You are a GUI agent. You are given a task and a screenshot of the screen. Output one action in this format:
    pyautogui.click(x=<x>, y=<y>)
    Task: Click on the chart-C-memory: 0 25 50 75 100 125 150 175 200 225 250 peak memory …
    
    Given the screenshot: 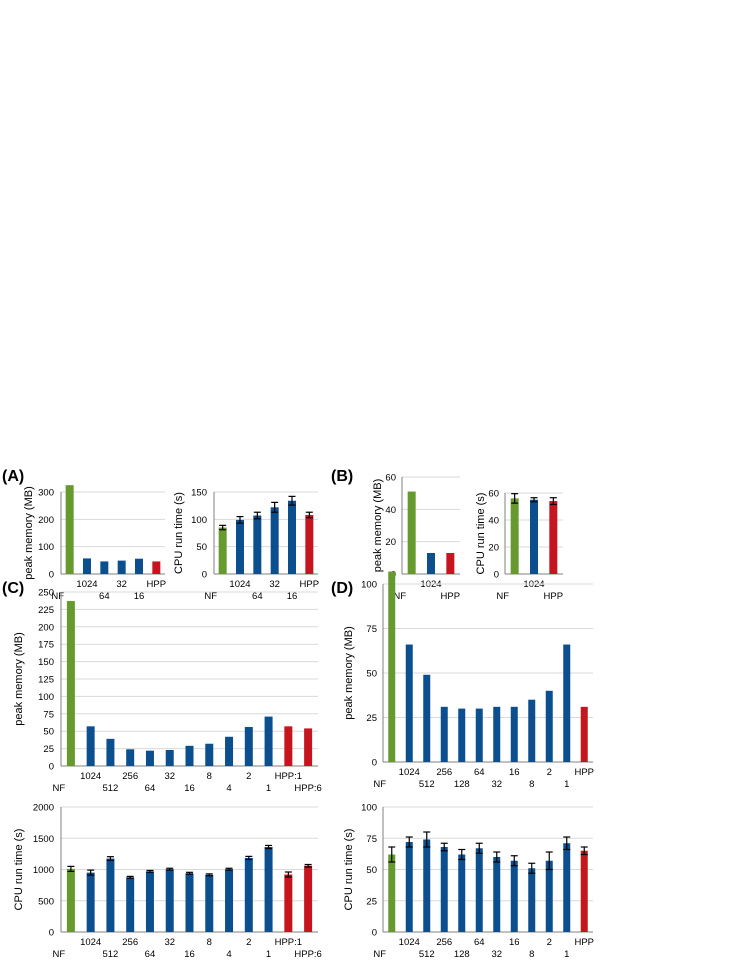 What is the action you would take?
    pyautogui.click(x=167, y=691)
    